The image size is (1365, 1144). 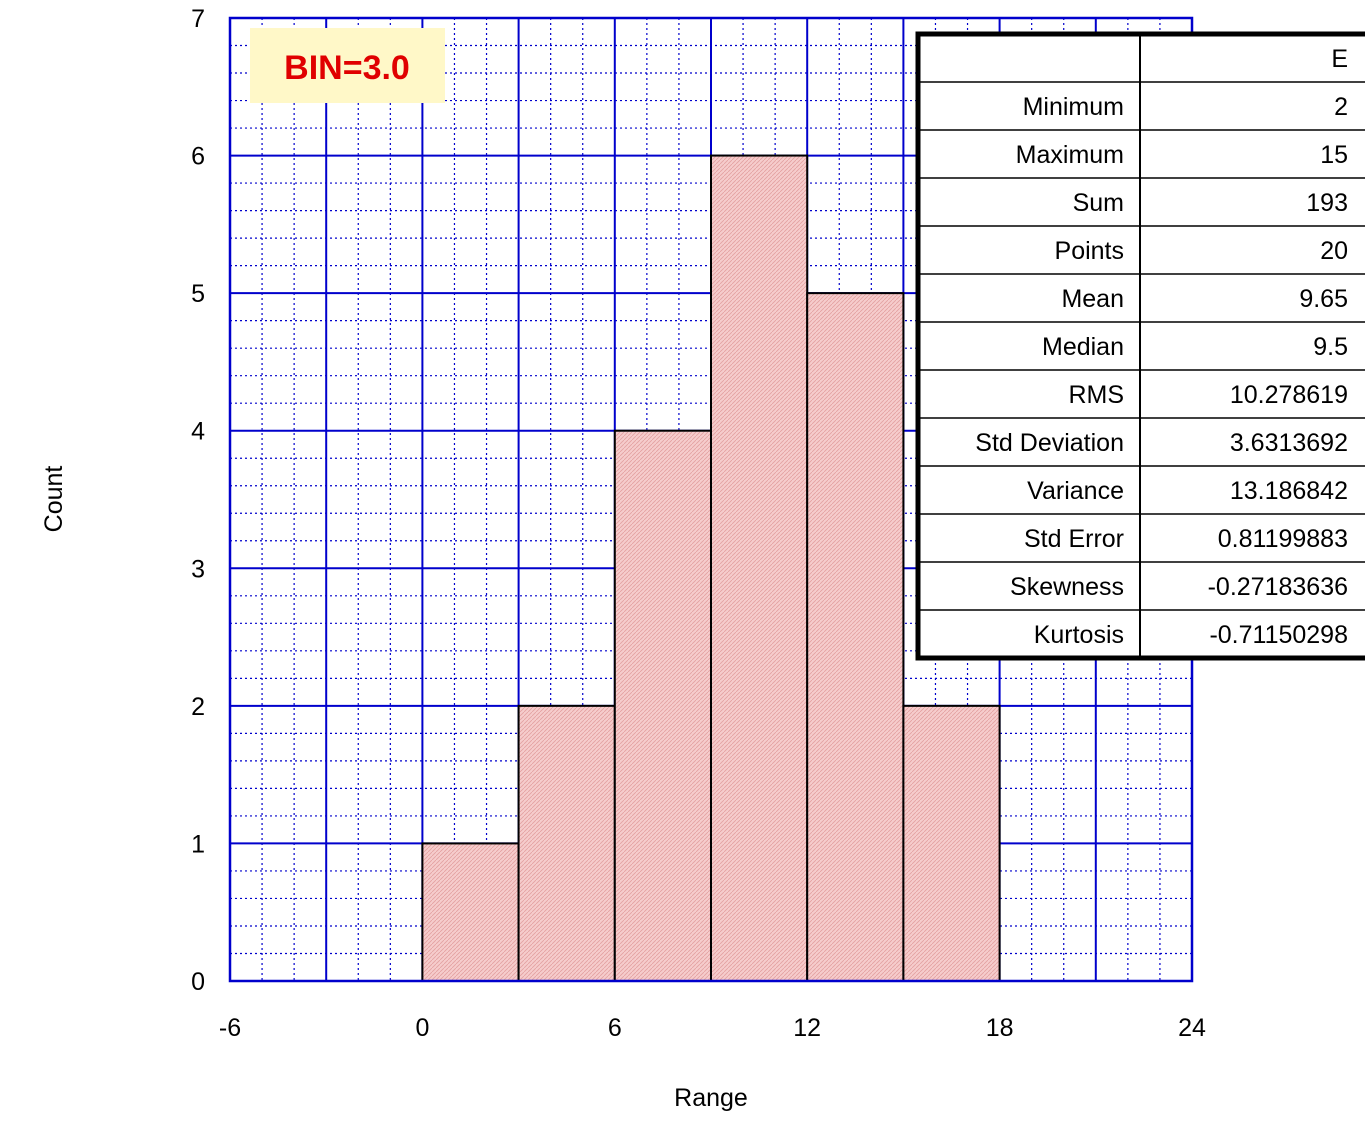 What do you see at coordinates (1083, 347) in the screenshot?
I see `stats-row-label: Median` at bounding box center [1083, 347].